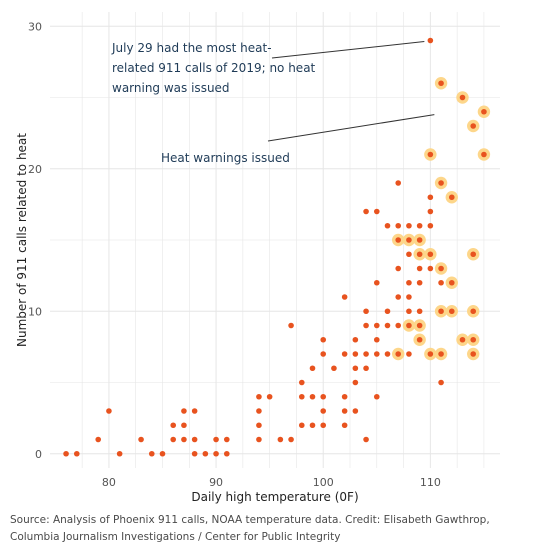 The height and width of the screenshot is (556, 534). I want to click on x-axis-title: Daily high temperature (0F), so click(274, 497).